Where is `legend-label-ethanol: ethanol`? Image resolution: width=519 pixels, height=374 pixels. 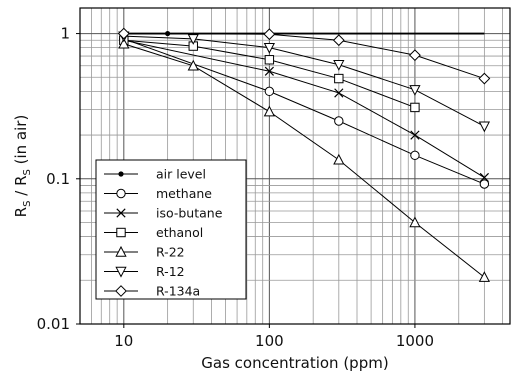
legend-label-ethanol: ethanol is located at coordinates (179, 232).